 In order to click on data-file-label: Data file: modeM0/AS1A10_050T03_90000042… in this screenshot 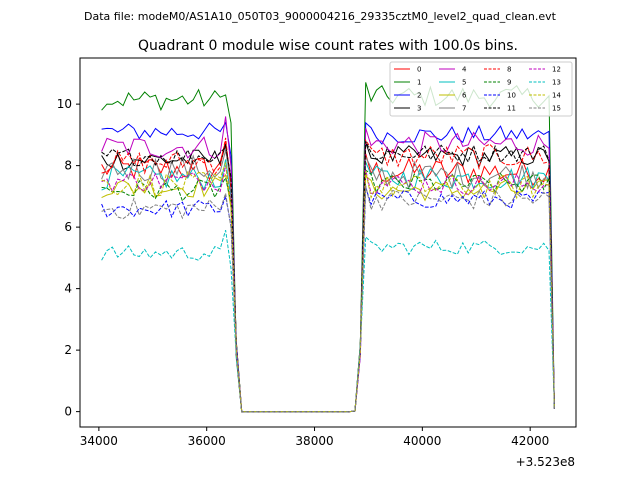, I will do `click(320, 16)`.